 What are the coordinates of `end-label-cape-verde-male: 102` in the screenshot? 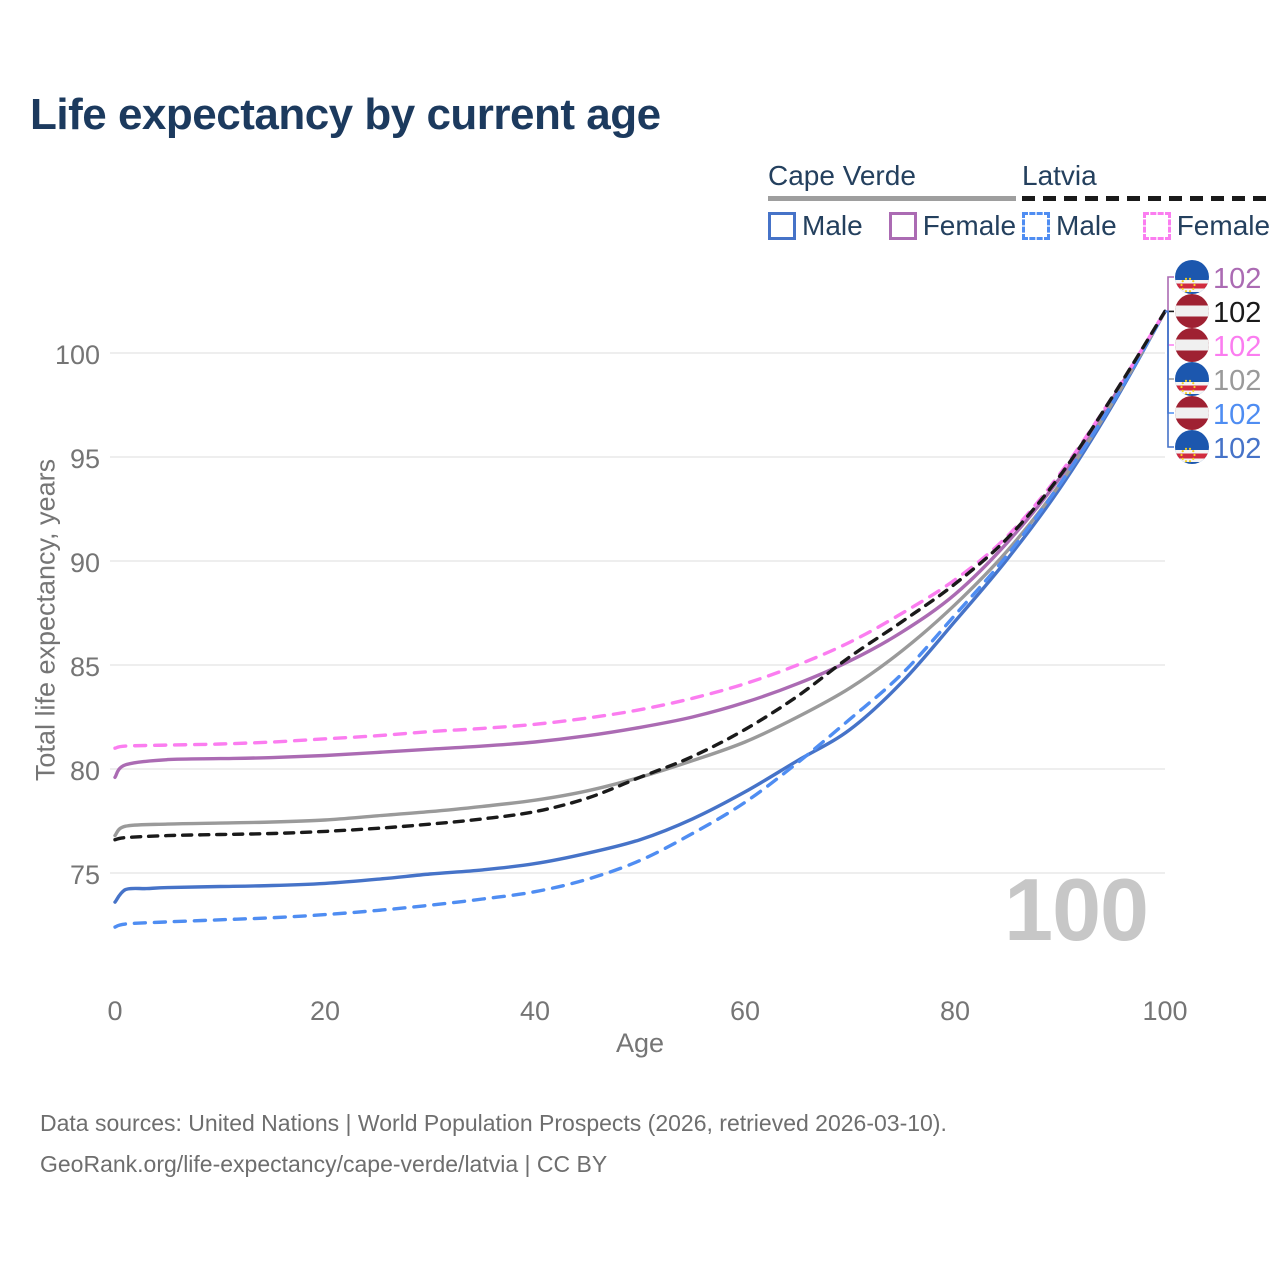 It's located at (1213, 387).